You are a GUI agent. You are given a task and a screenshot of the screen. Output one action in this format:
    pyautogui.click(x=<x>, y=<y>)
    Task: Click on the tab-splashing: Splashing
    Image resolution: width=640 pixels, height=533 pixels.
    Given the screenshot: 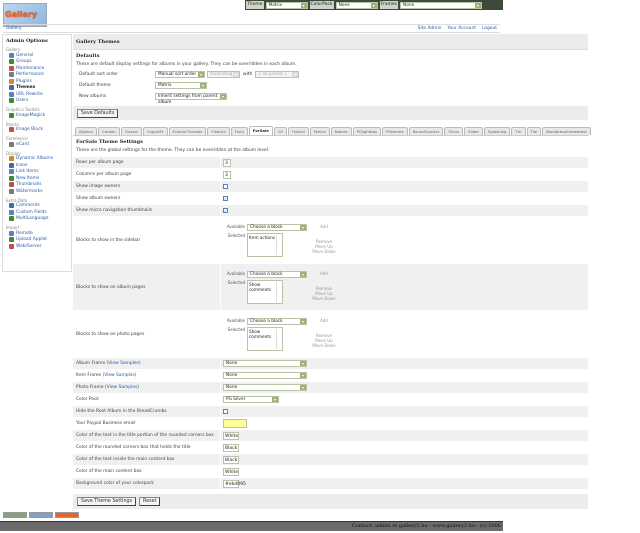 What is the action you would take?
    pyautogui.click(x=497, y=131)
    